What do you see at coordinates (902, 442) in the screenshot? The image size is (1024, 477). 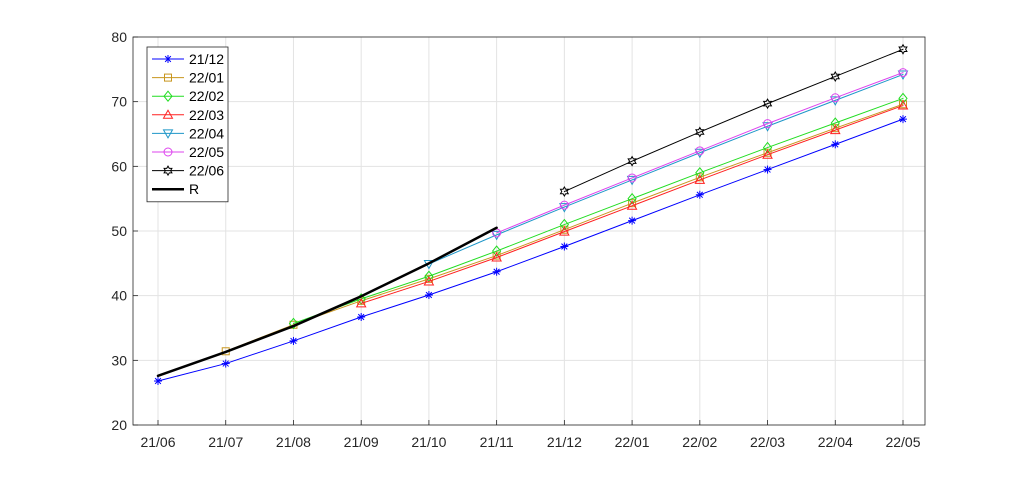 I see `x-tick-label: 22/05` at bounding box center [902, 442].